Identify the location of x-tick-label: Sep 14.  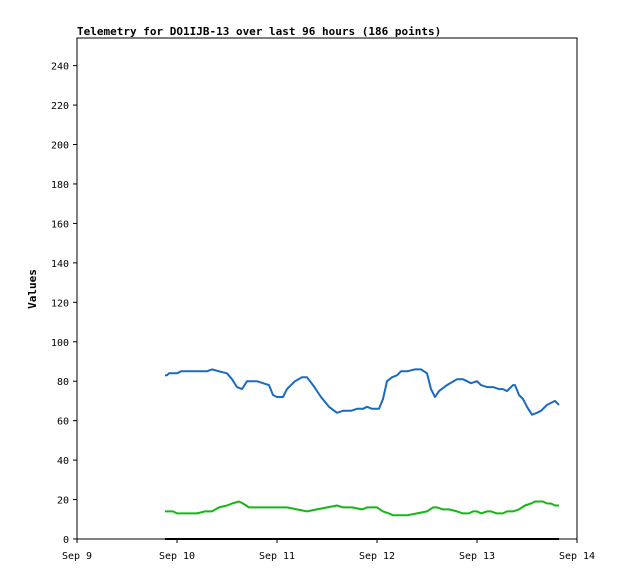
(577, 556).